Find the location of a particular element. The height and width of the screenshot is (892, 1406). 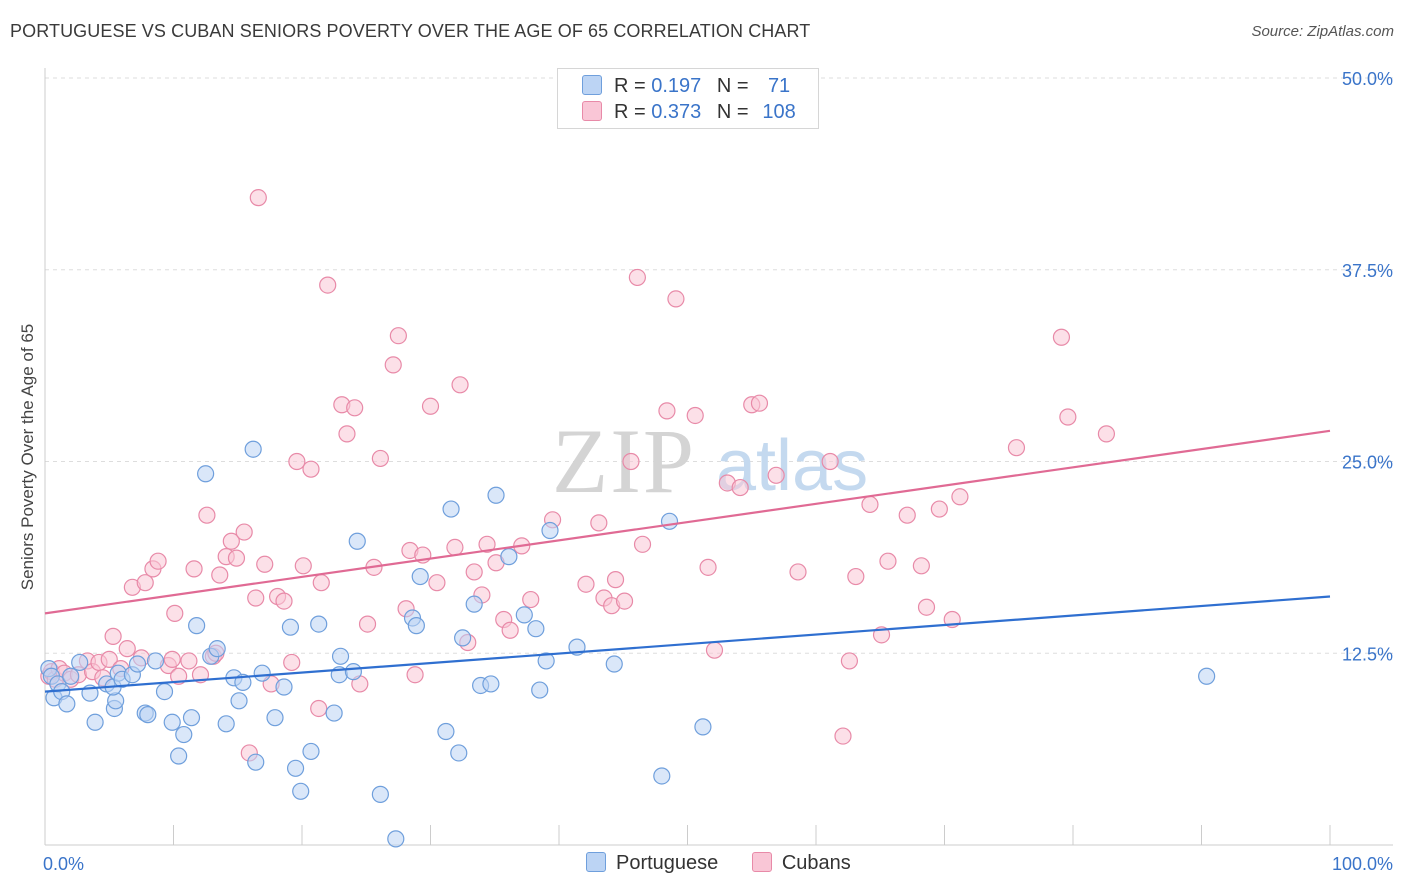

cubans-swatch is located at coordinates (761, 862).